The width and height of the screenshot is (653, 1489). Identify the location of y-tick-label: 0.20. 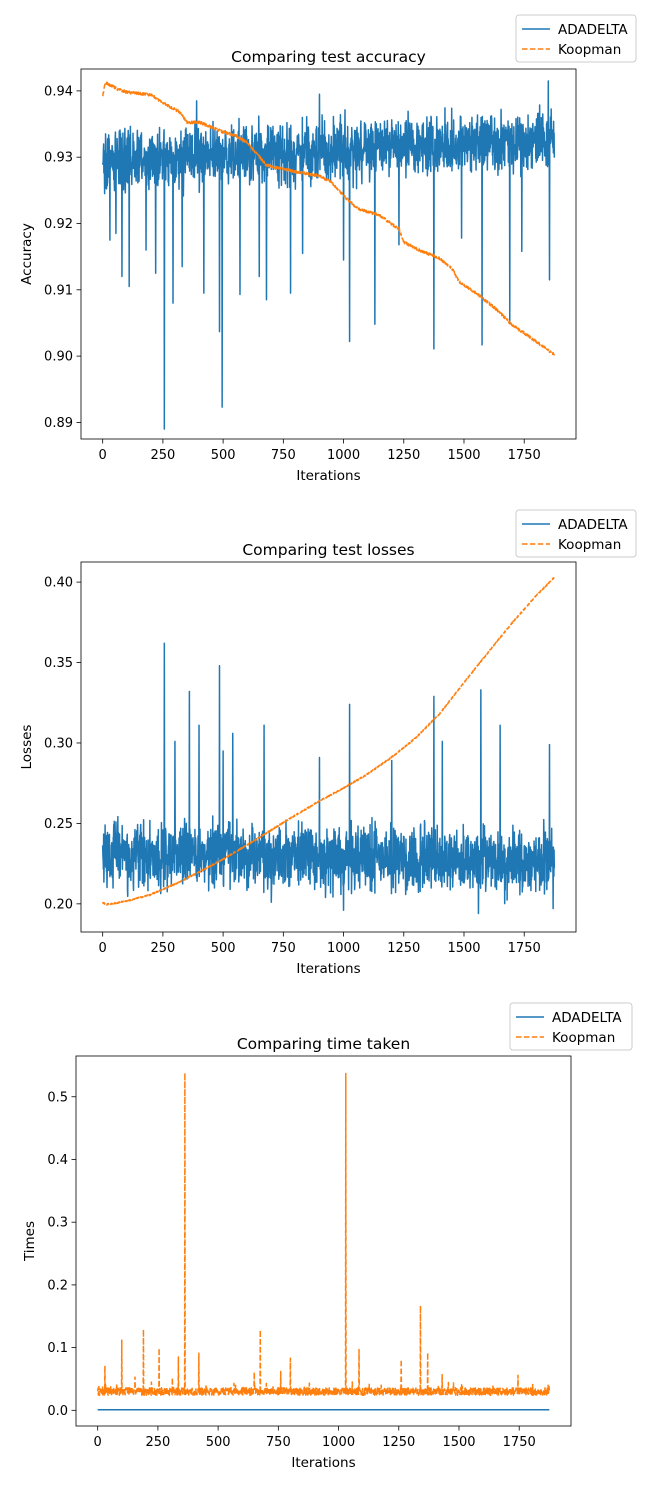
(58, 904).